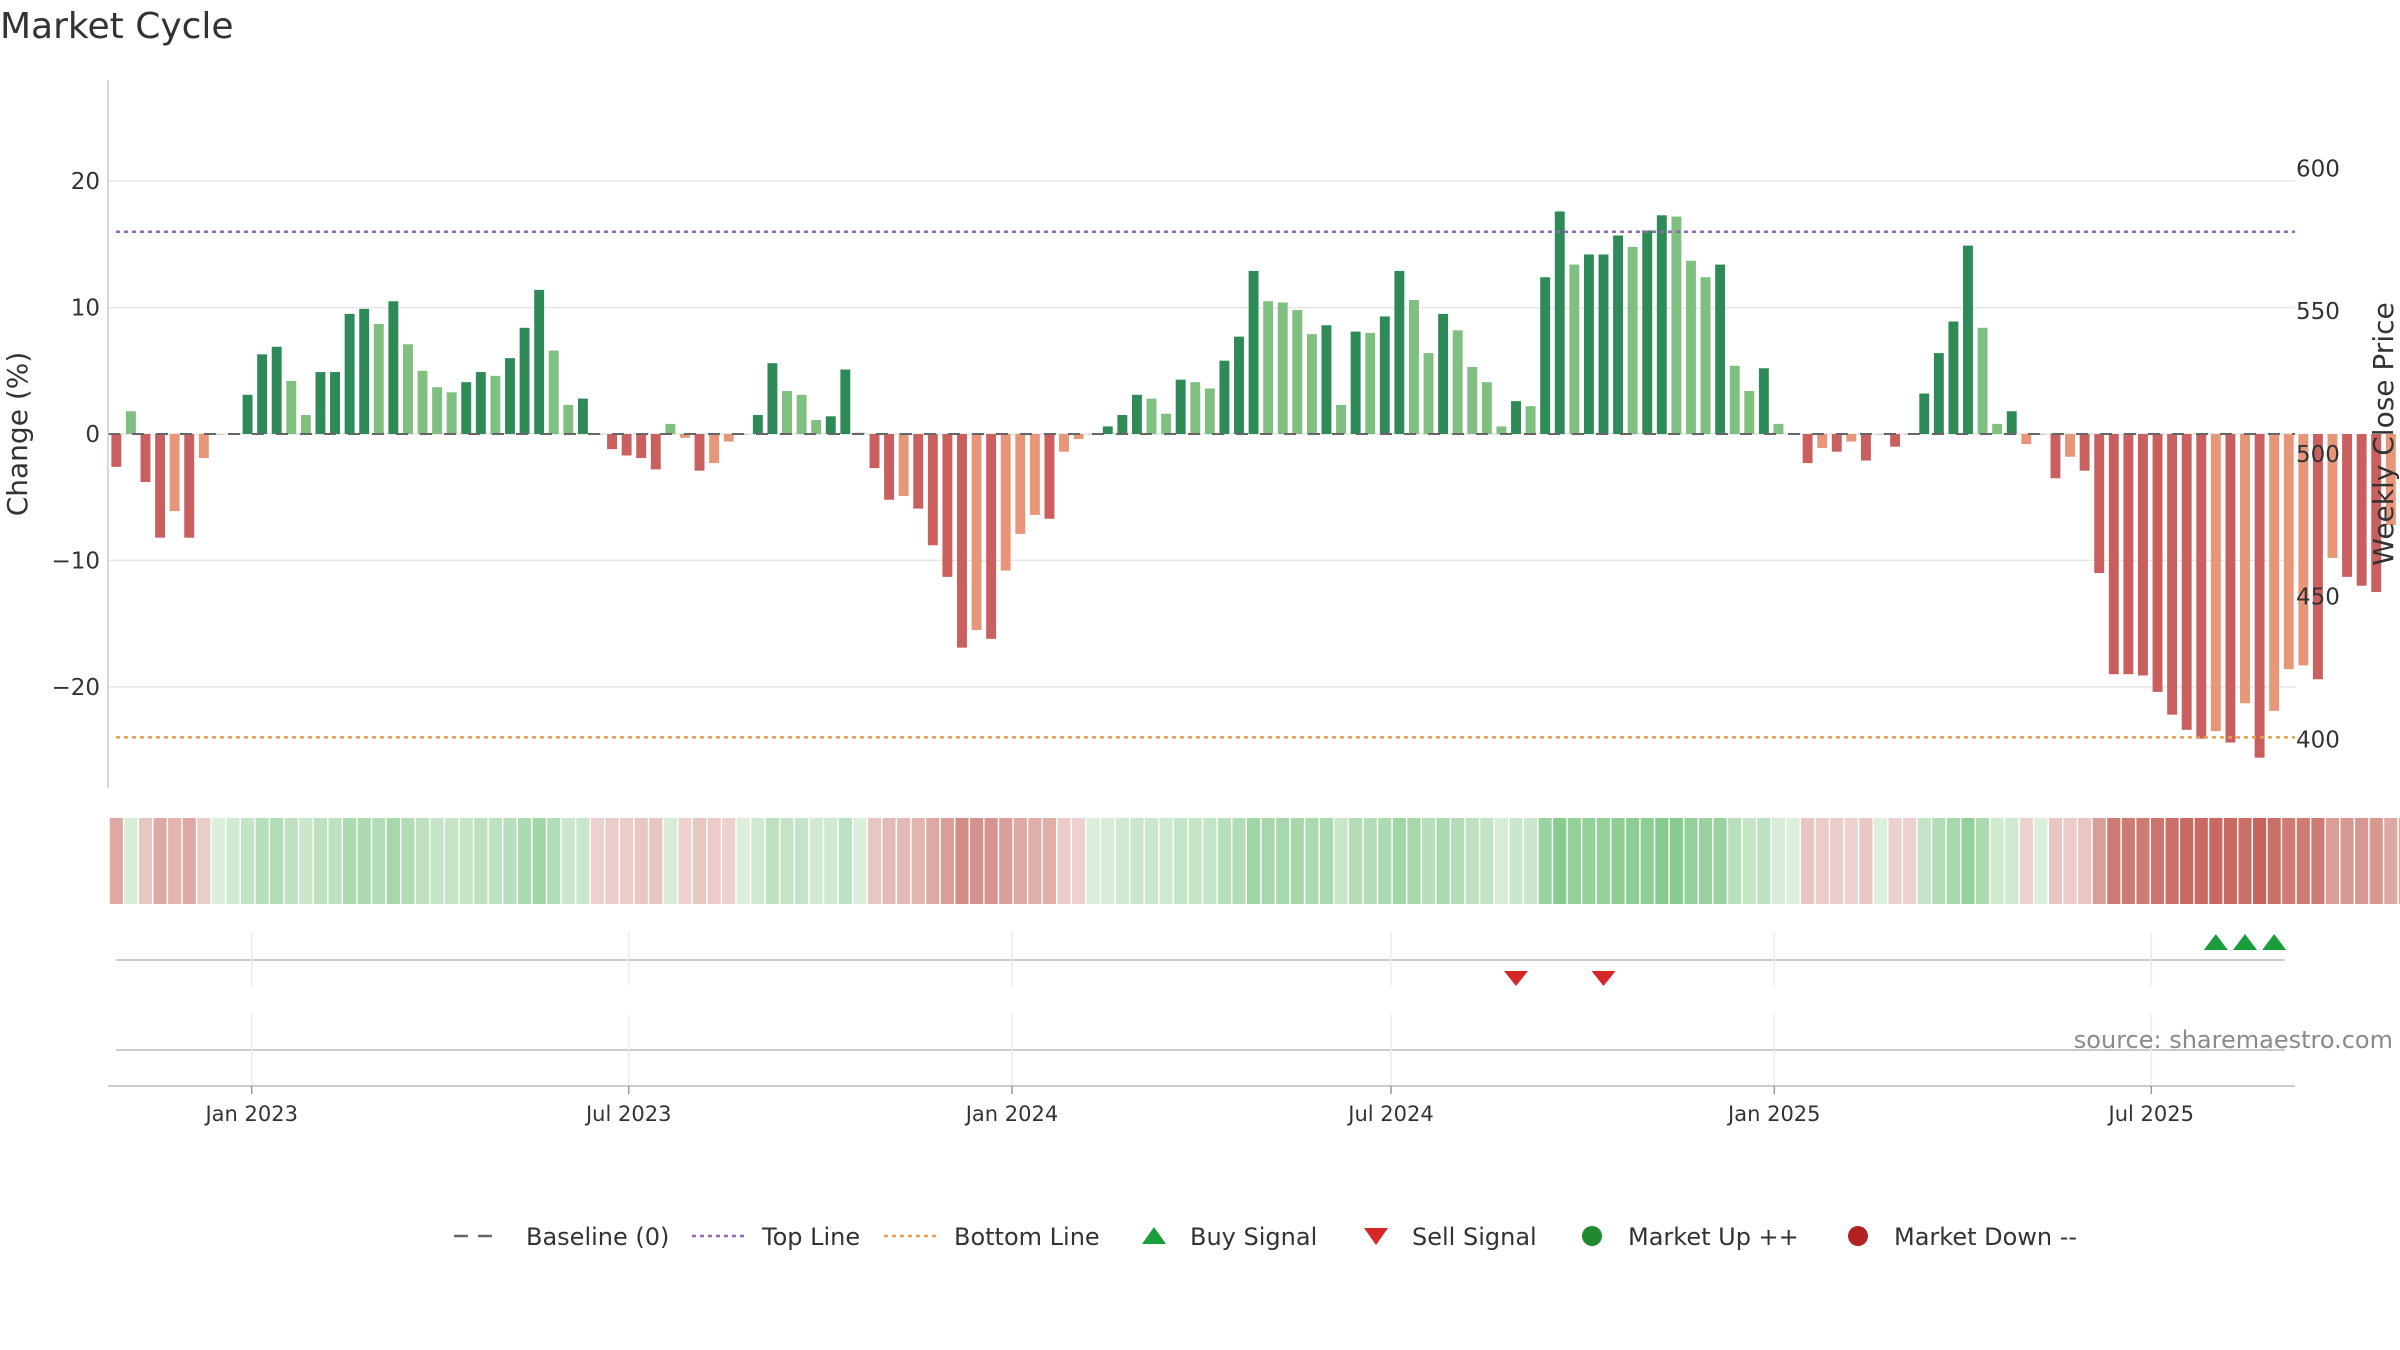  What do you see at coordinates (992, 1237) in the screenshot?
I see `legend-item: Bottom Line` at bounding box center [992, 1237].